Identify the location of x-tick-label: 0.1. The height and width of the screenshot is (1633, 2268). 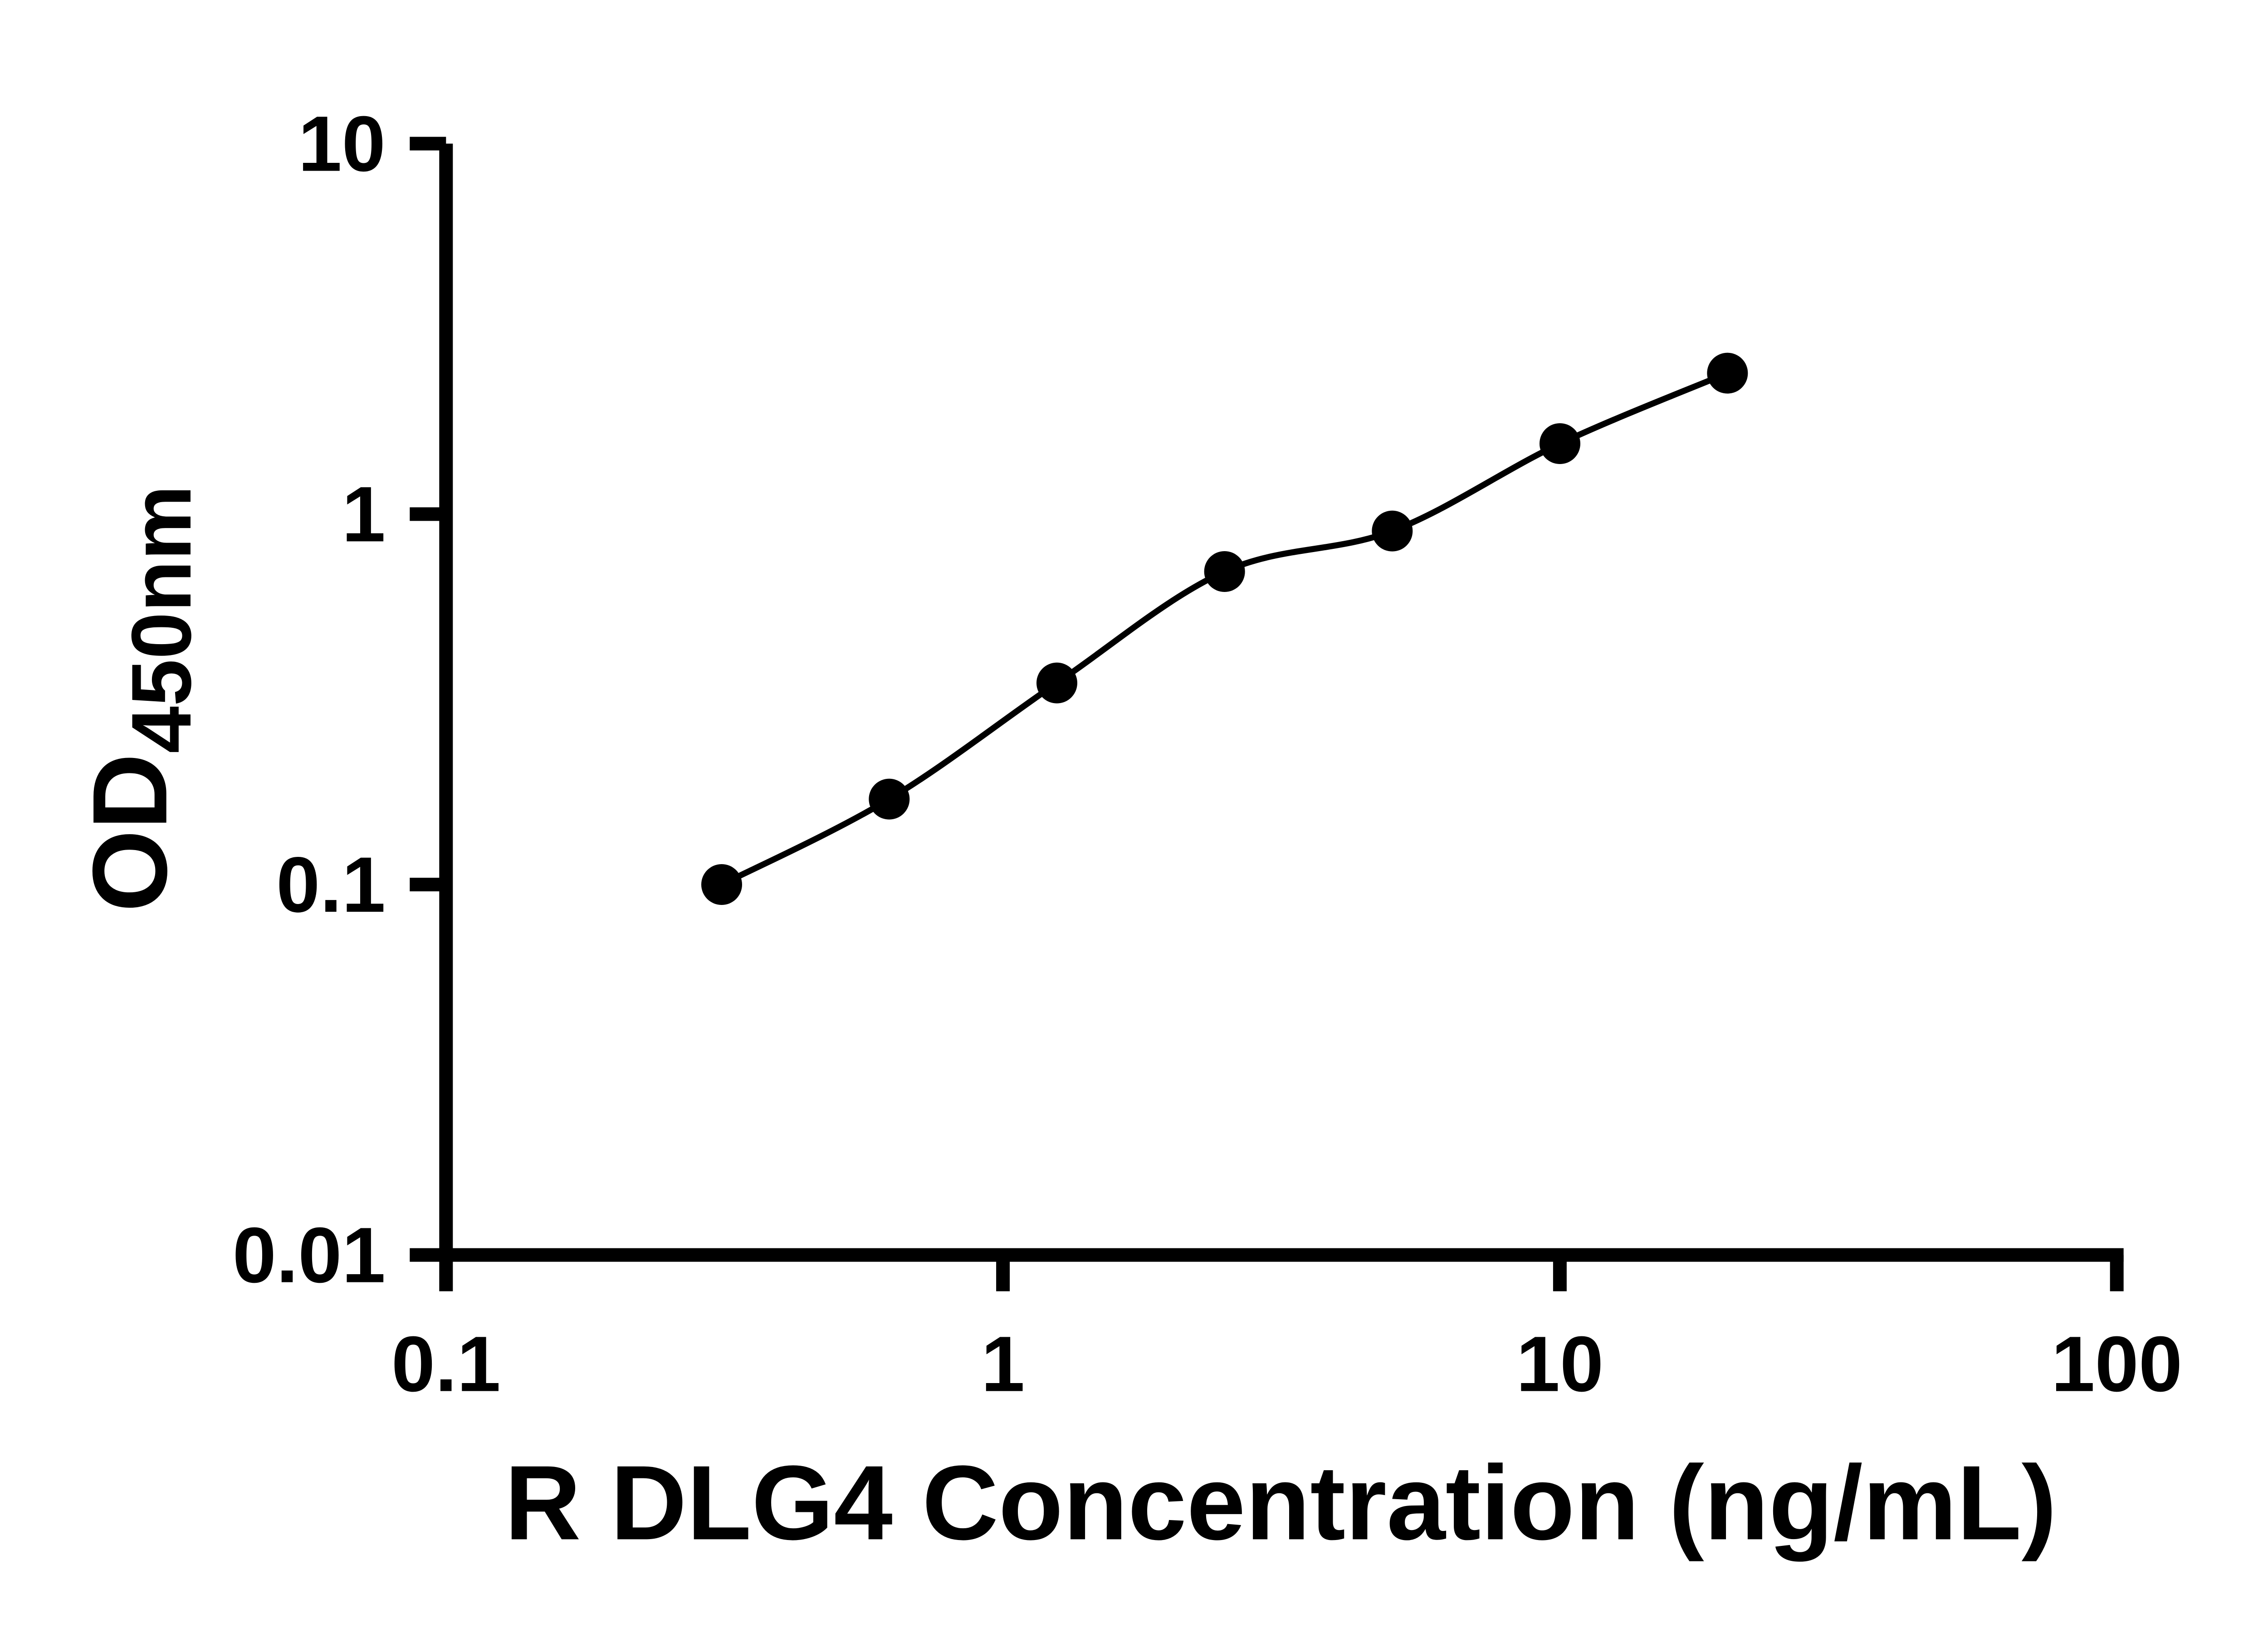
(446, 1364).